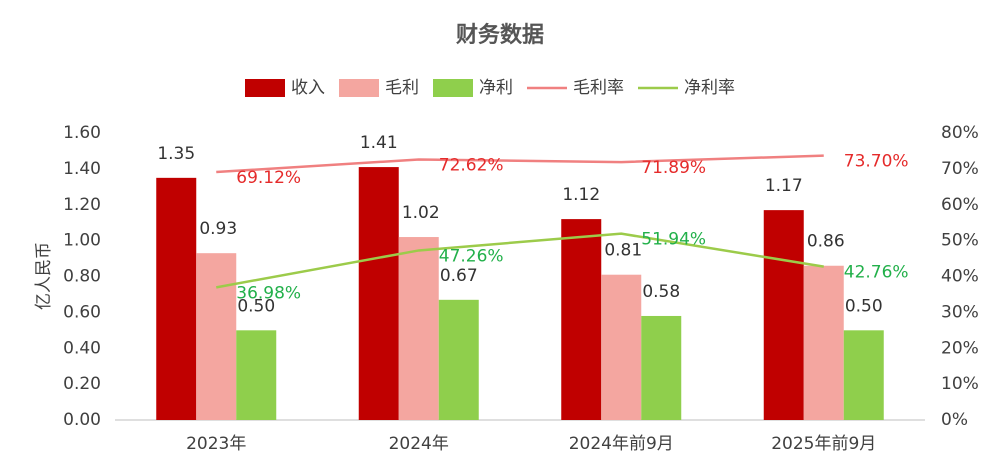 The height and width of the screenshot is (476, 1000). What do you see at coordinates (82, 420) in the screenshot?
I see `y-tick-label: 0.00` at bounding box center [82, 420].